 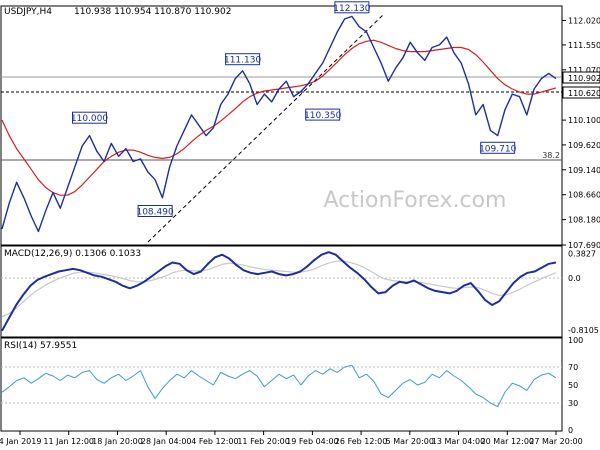 What do you see at coordinates (573, 385) in the screenshot?
I see `rsi-axis-tick-label: 50` at bounding box center [573, 385].